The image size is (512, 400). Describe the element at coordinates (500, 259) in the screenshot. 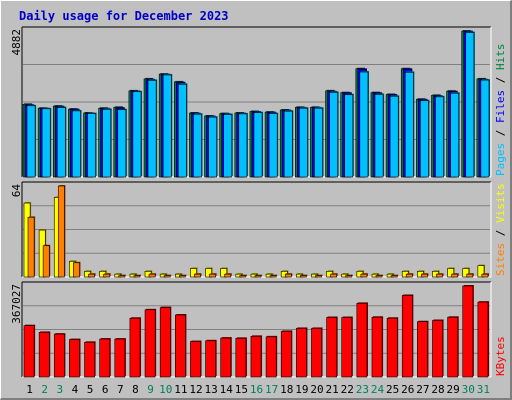

I see `legend-item-sites: Sites` at that location.